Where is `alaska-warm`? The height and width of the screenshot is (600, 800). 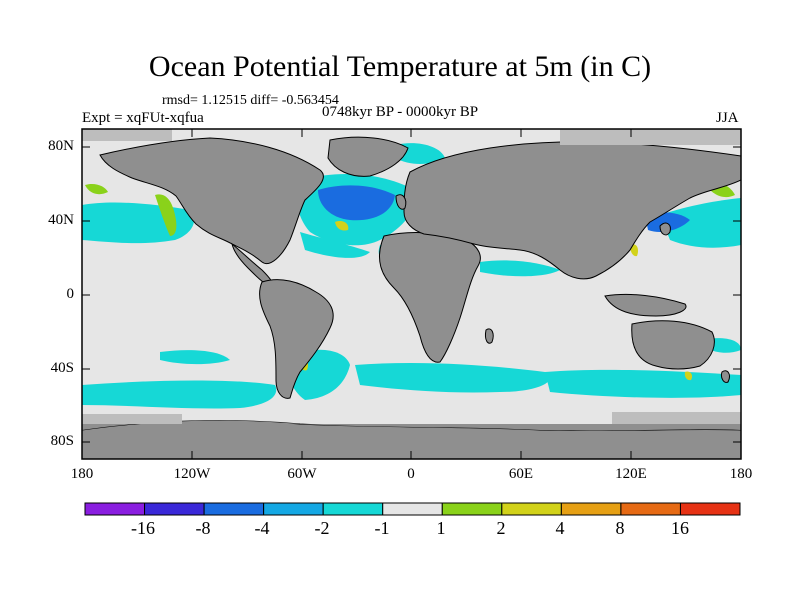 alaska-warm is located at coordinates (96, 189).